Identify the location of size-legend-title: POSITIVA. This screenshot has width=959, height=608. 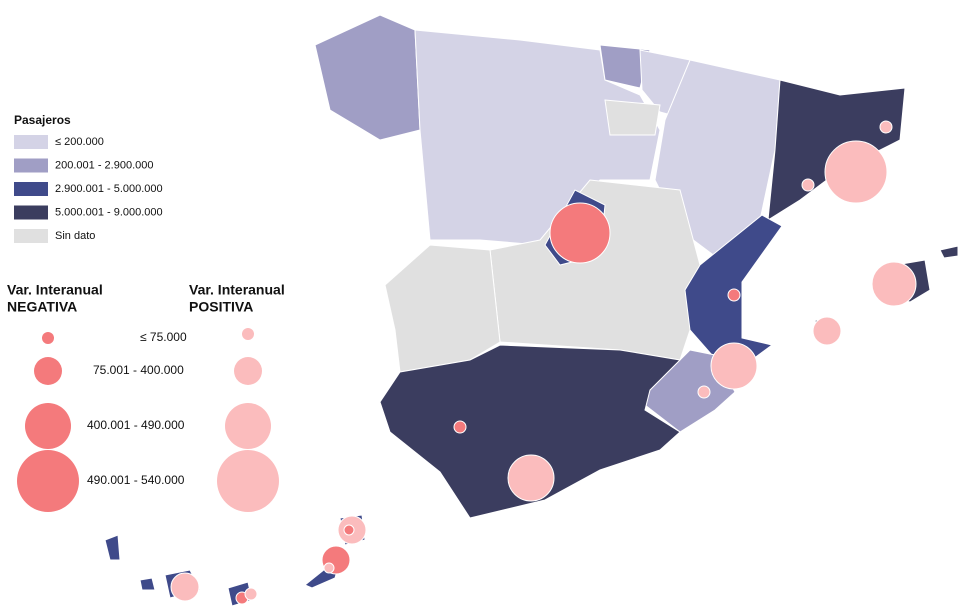
(221, 307).